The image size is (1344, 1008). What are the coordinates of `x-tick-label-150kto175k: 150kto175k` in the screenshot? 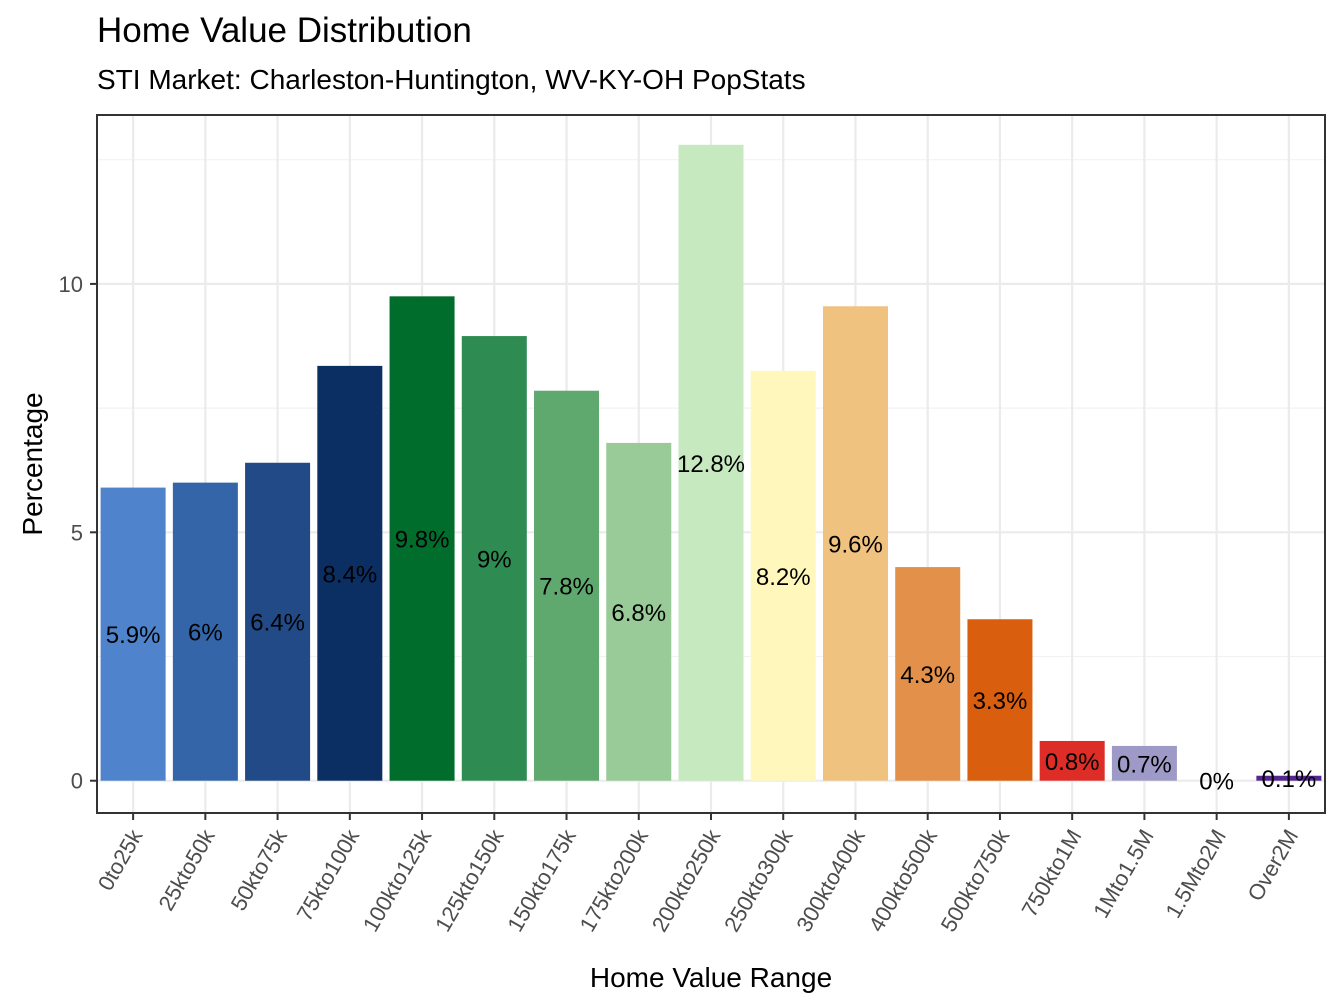 It's located at (541, 880).